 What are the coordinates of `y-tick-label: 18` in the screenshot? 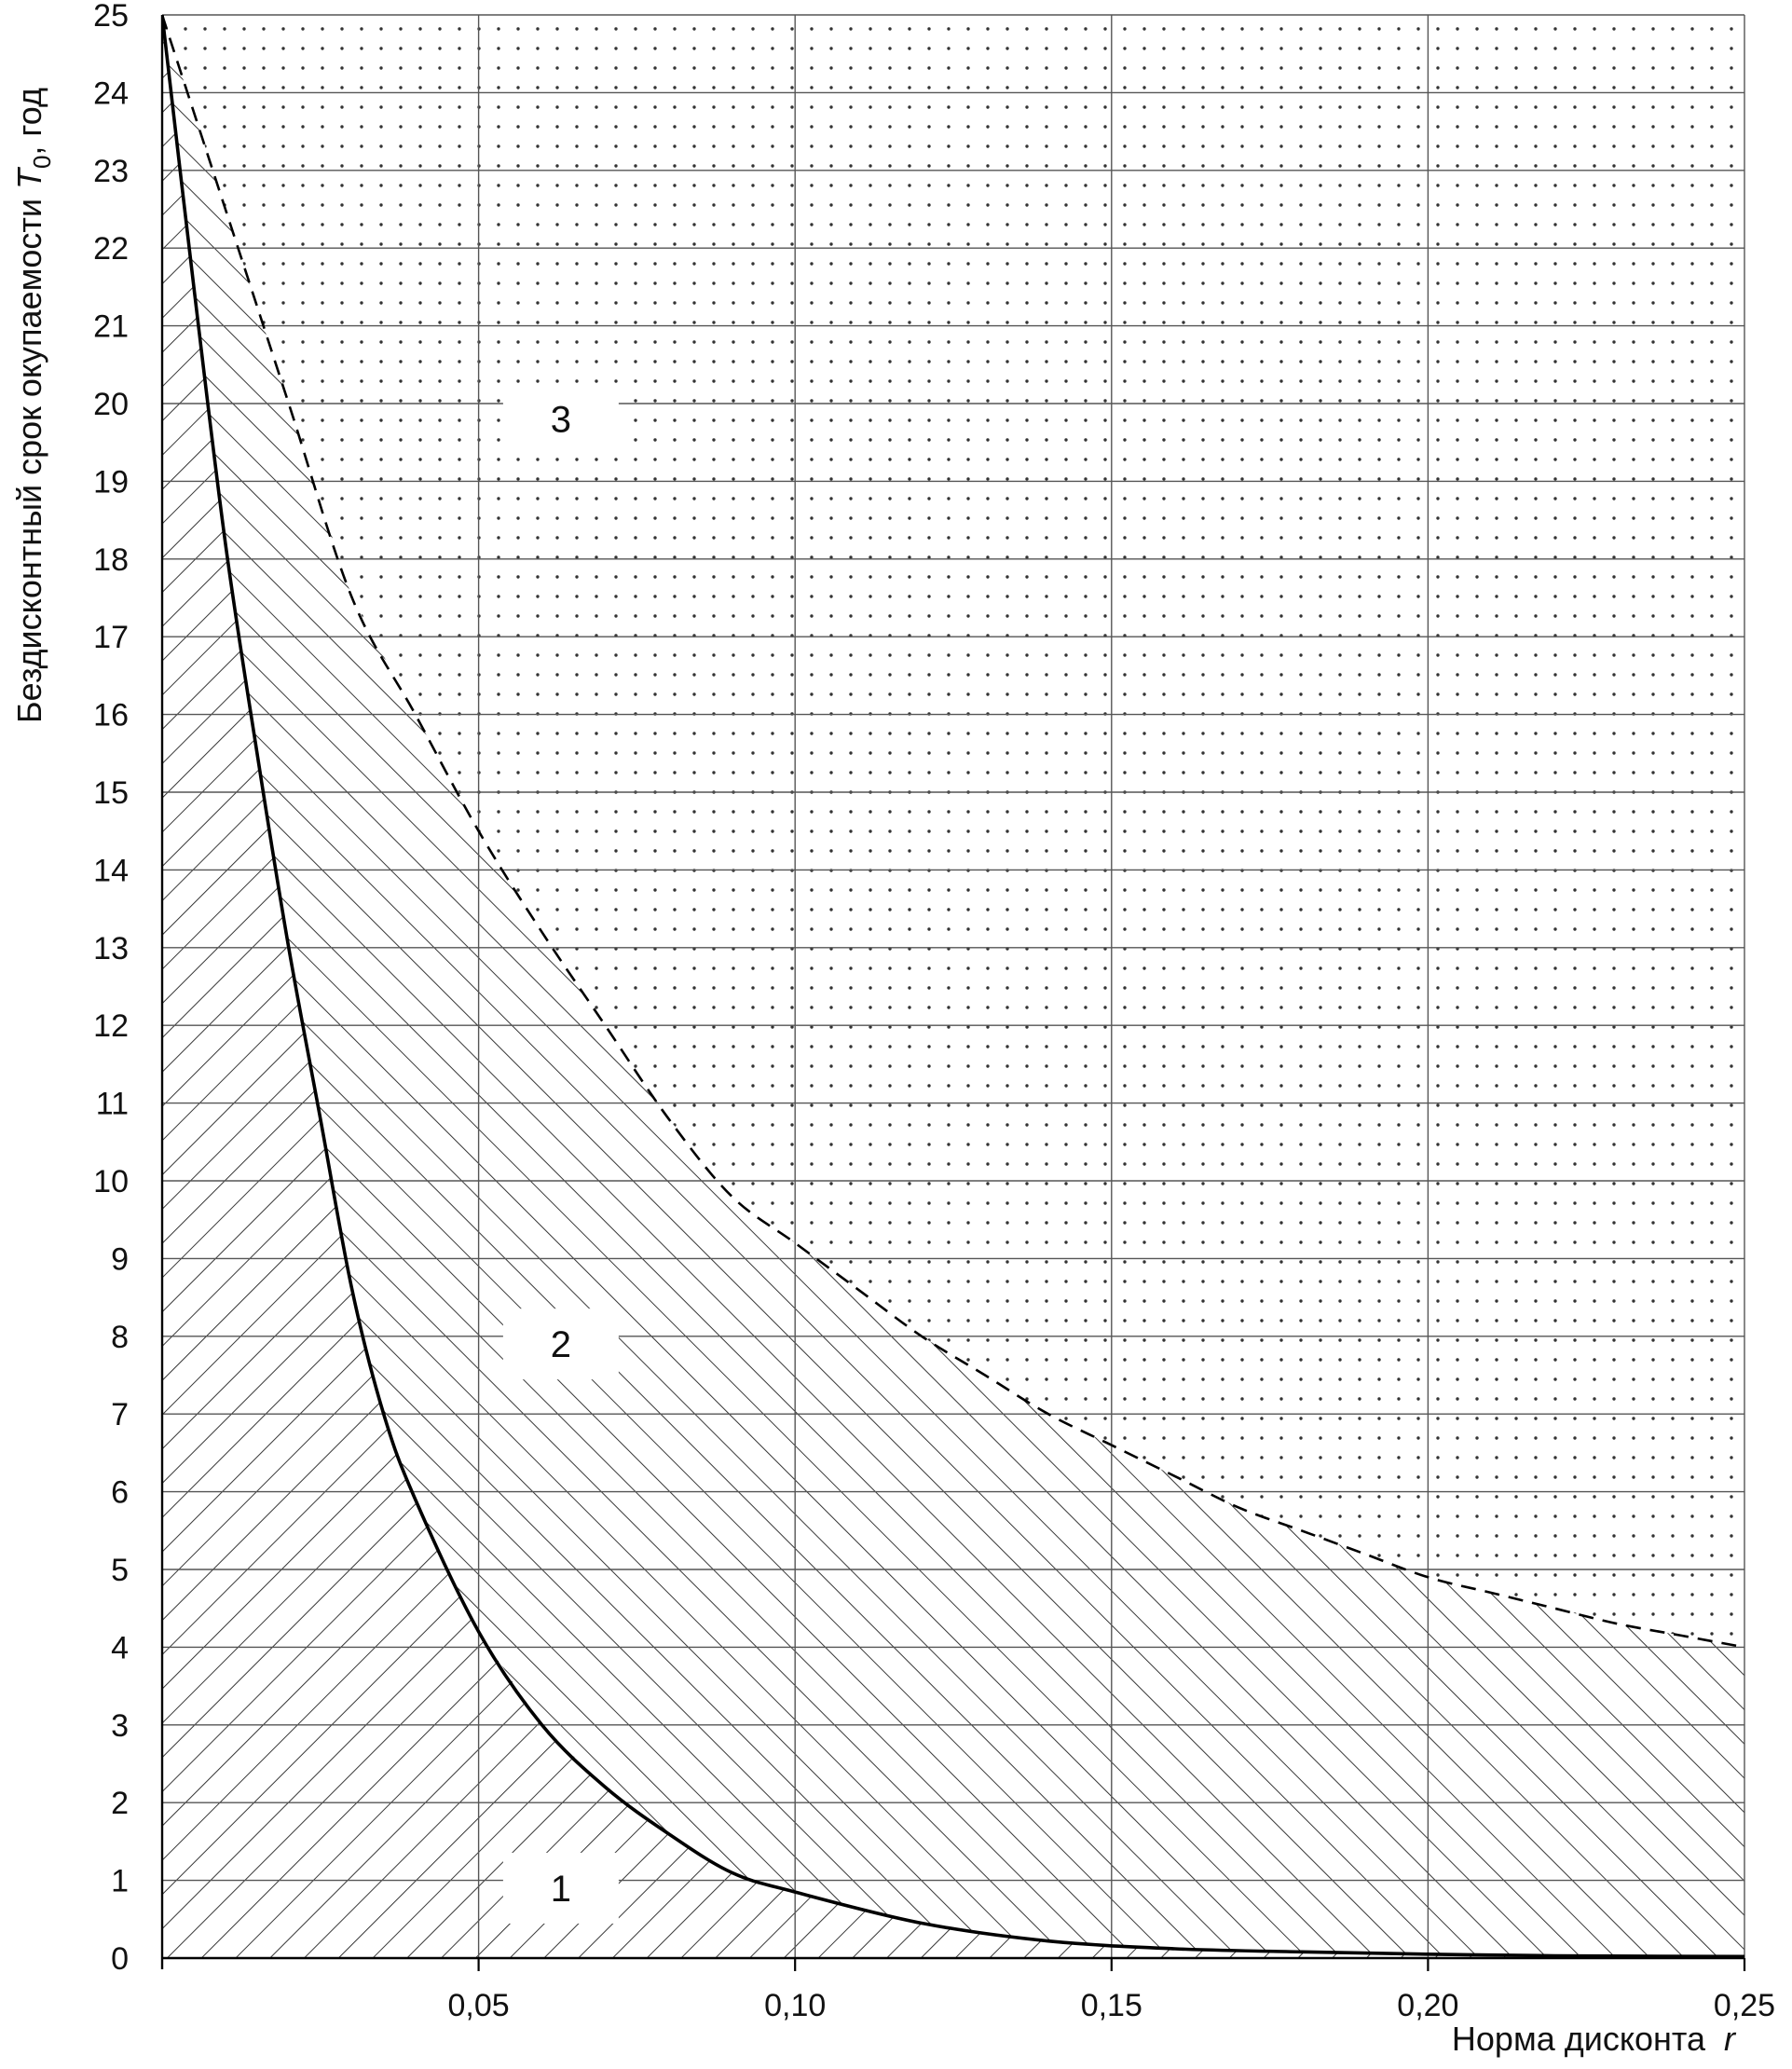 It's located at (111, 560).